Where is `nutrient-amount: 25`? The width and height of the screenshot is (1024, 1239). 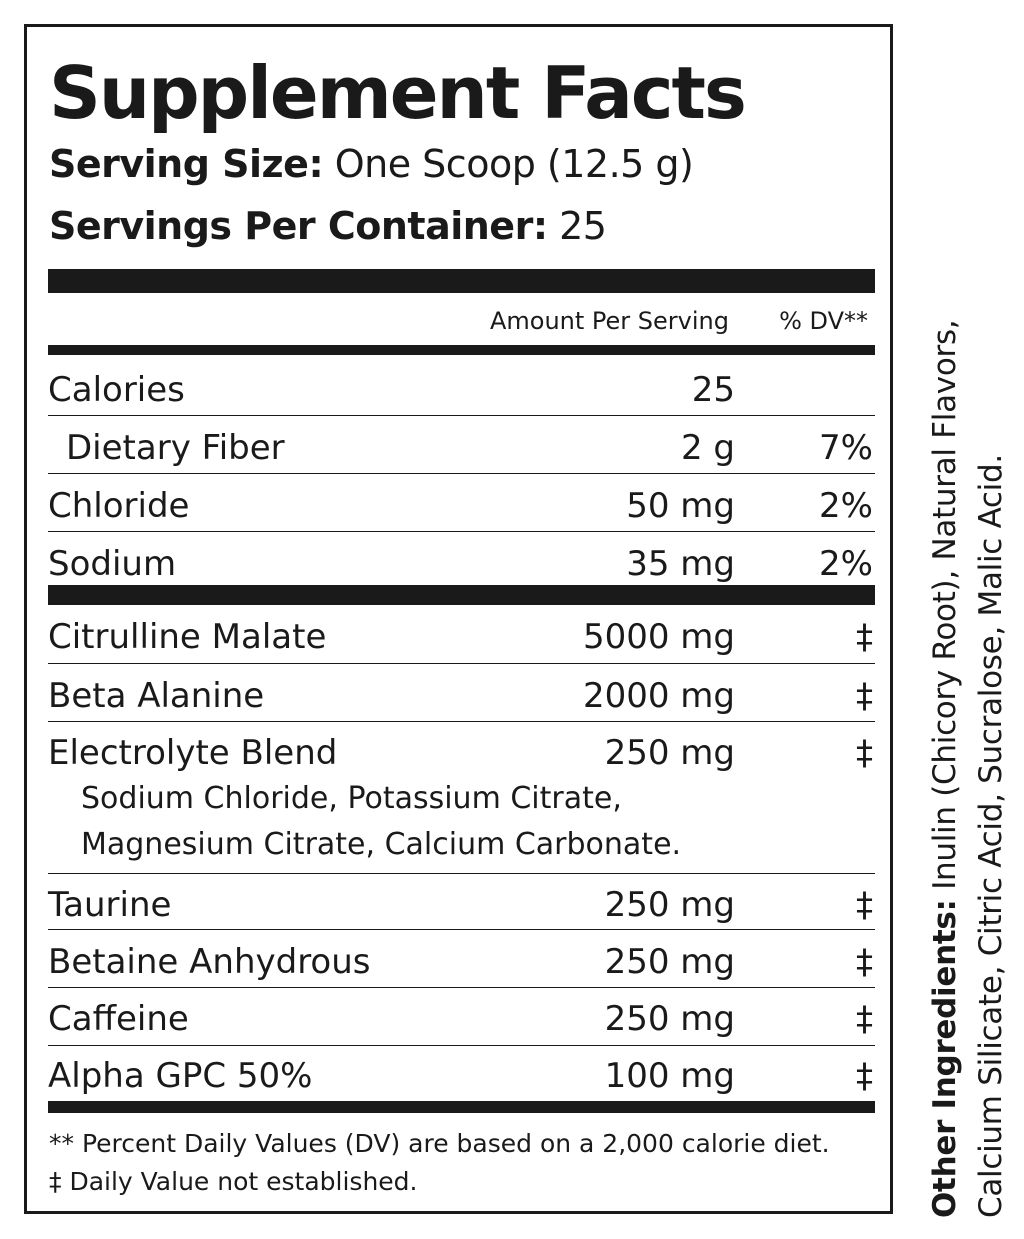 nutrient-amount: 25 is located at coordinates (713, 390).